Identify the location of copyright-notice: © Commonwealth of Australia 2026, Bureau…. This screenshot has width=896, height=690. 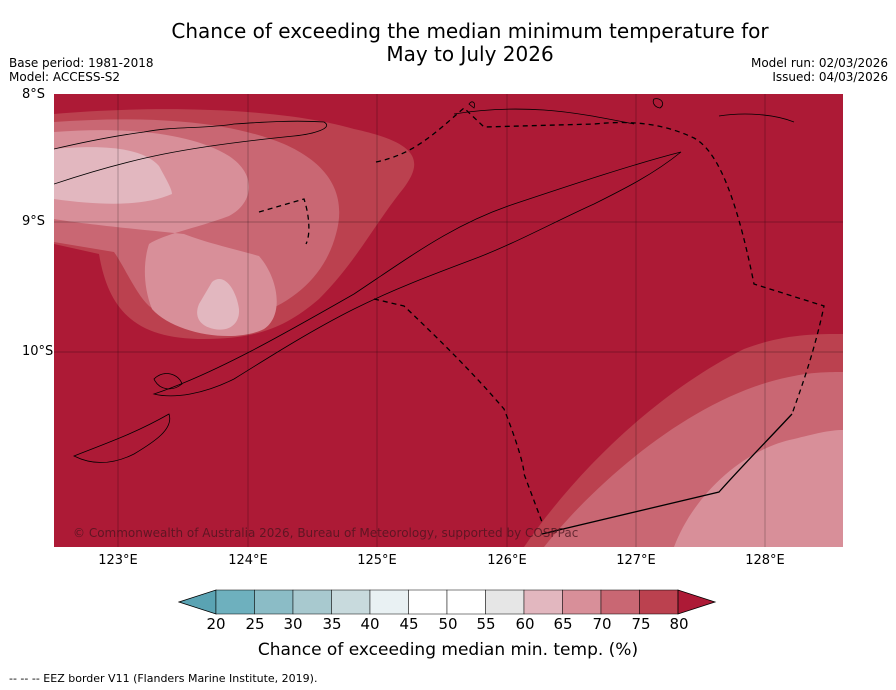
(326, 533).